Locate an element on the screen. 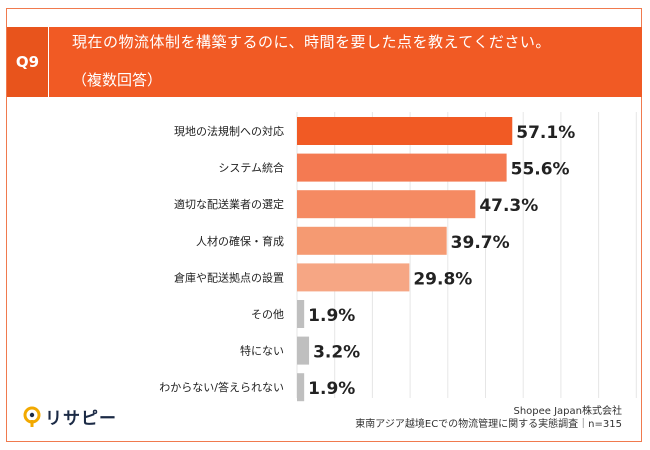  category-label: 現地の法規制への対応 is located at coordinates (229, 131).